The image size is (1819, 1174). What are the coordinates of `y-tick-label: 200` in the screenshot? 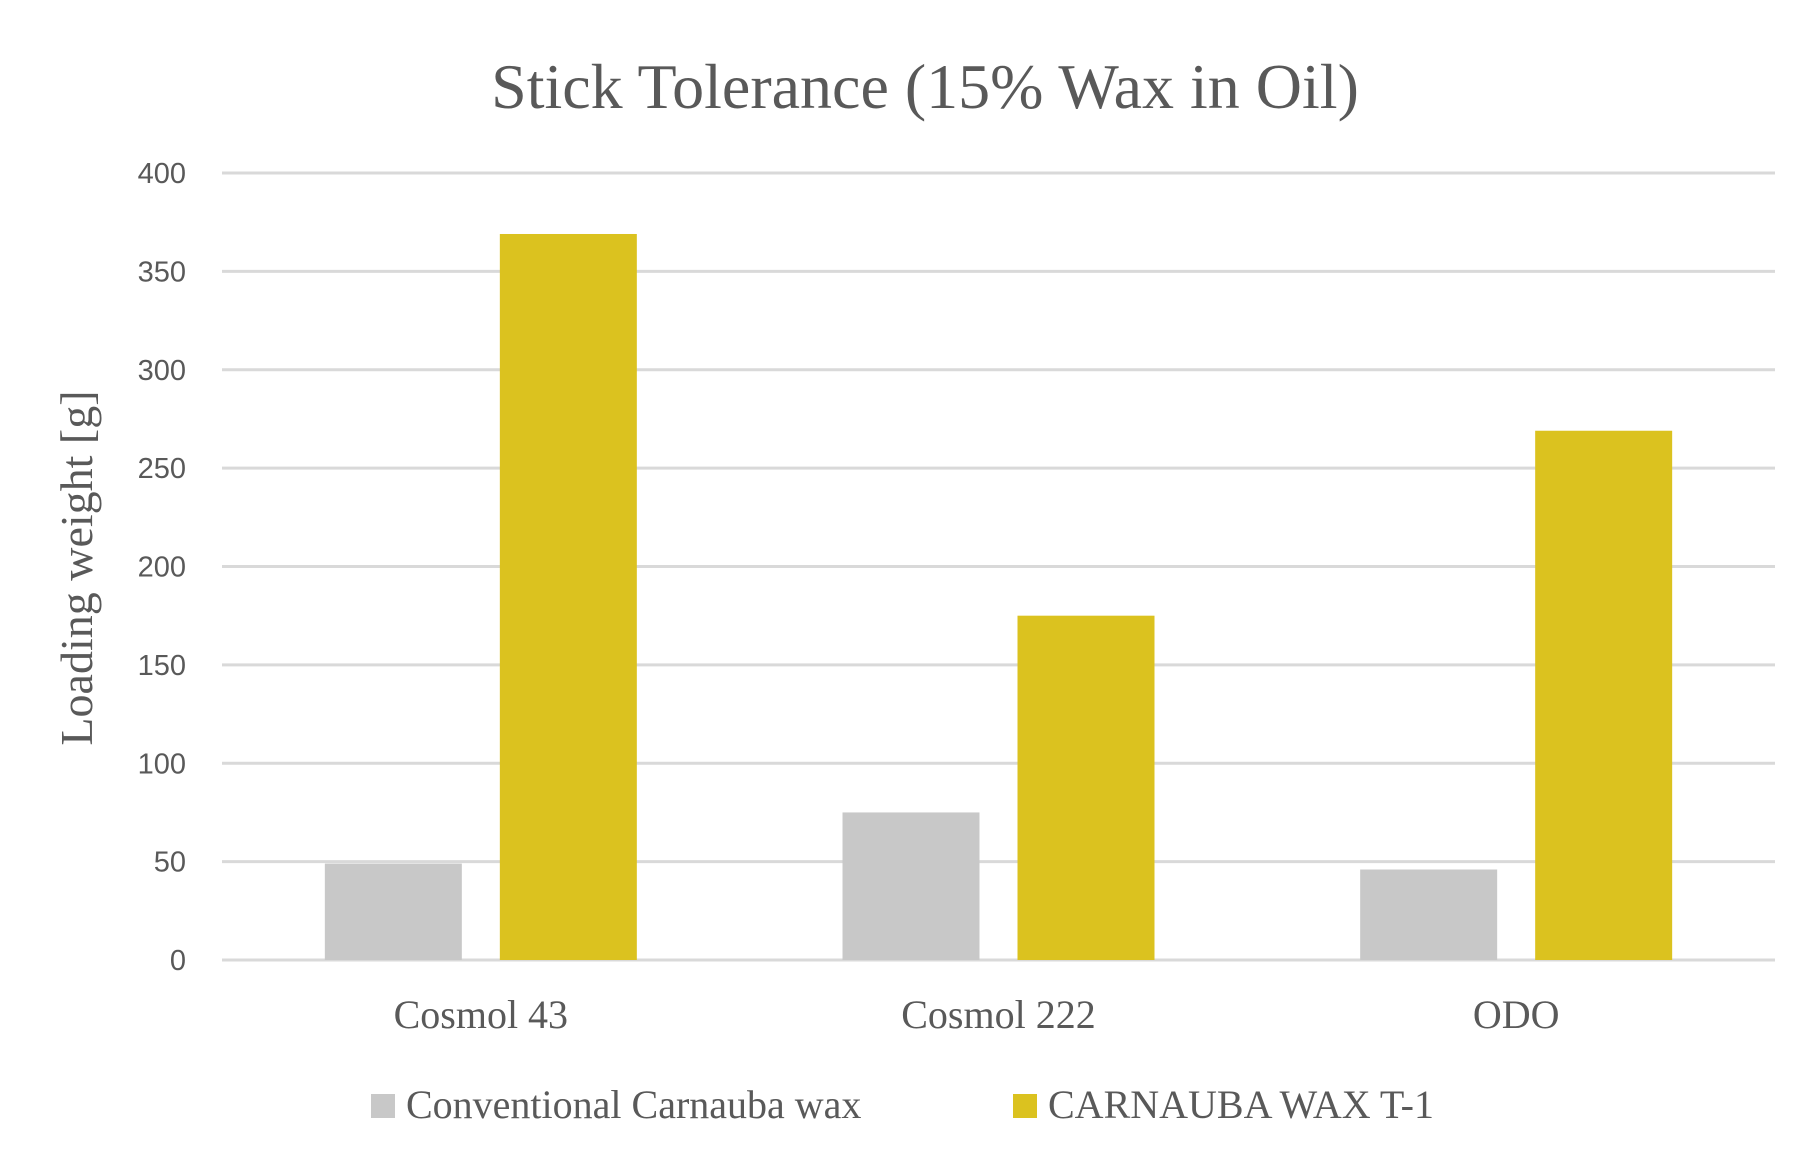 It's located at (162, 568).